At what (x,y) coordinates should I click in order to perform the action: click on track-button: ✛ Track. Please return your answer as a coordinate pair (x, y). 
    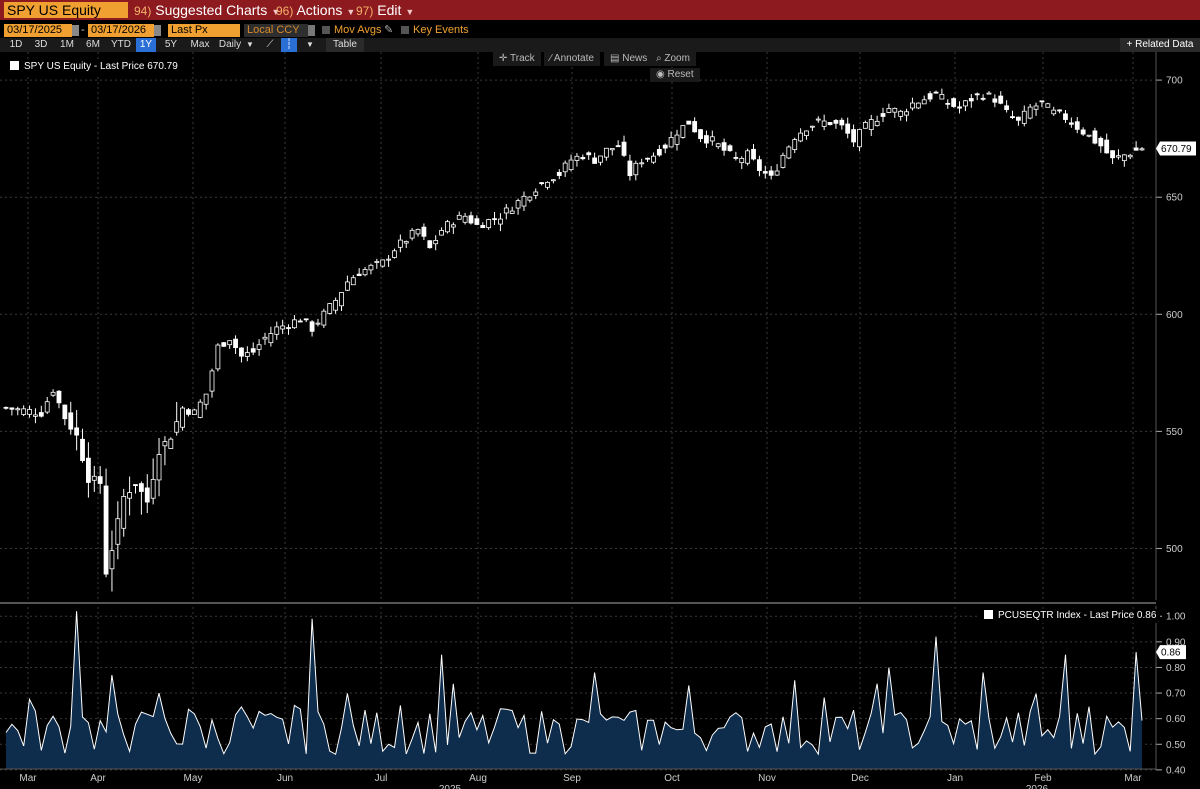
    Looking at the image, I should click on (517, 59).